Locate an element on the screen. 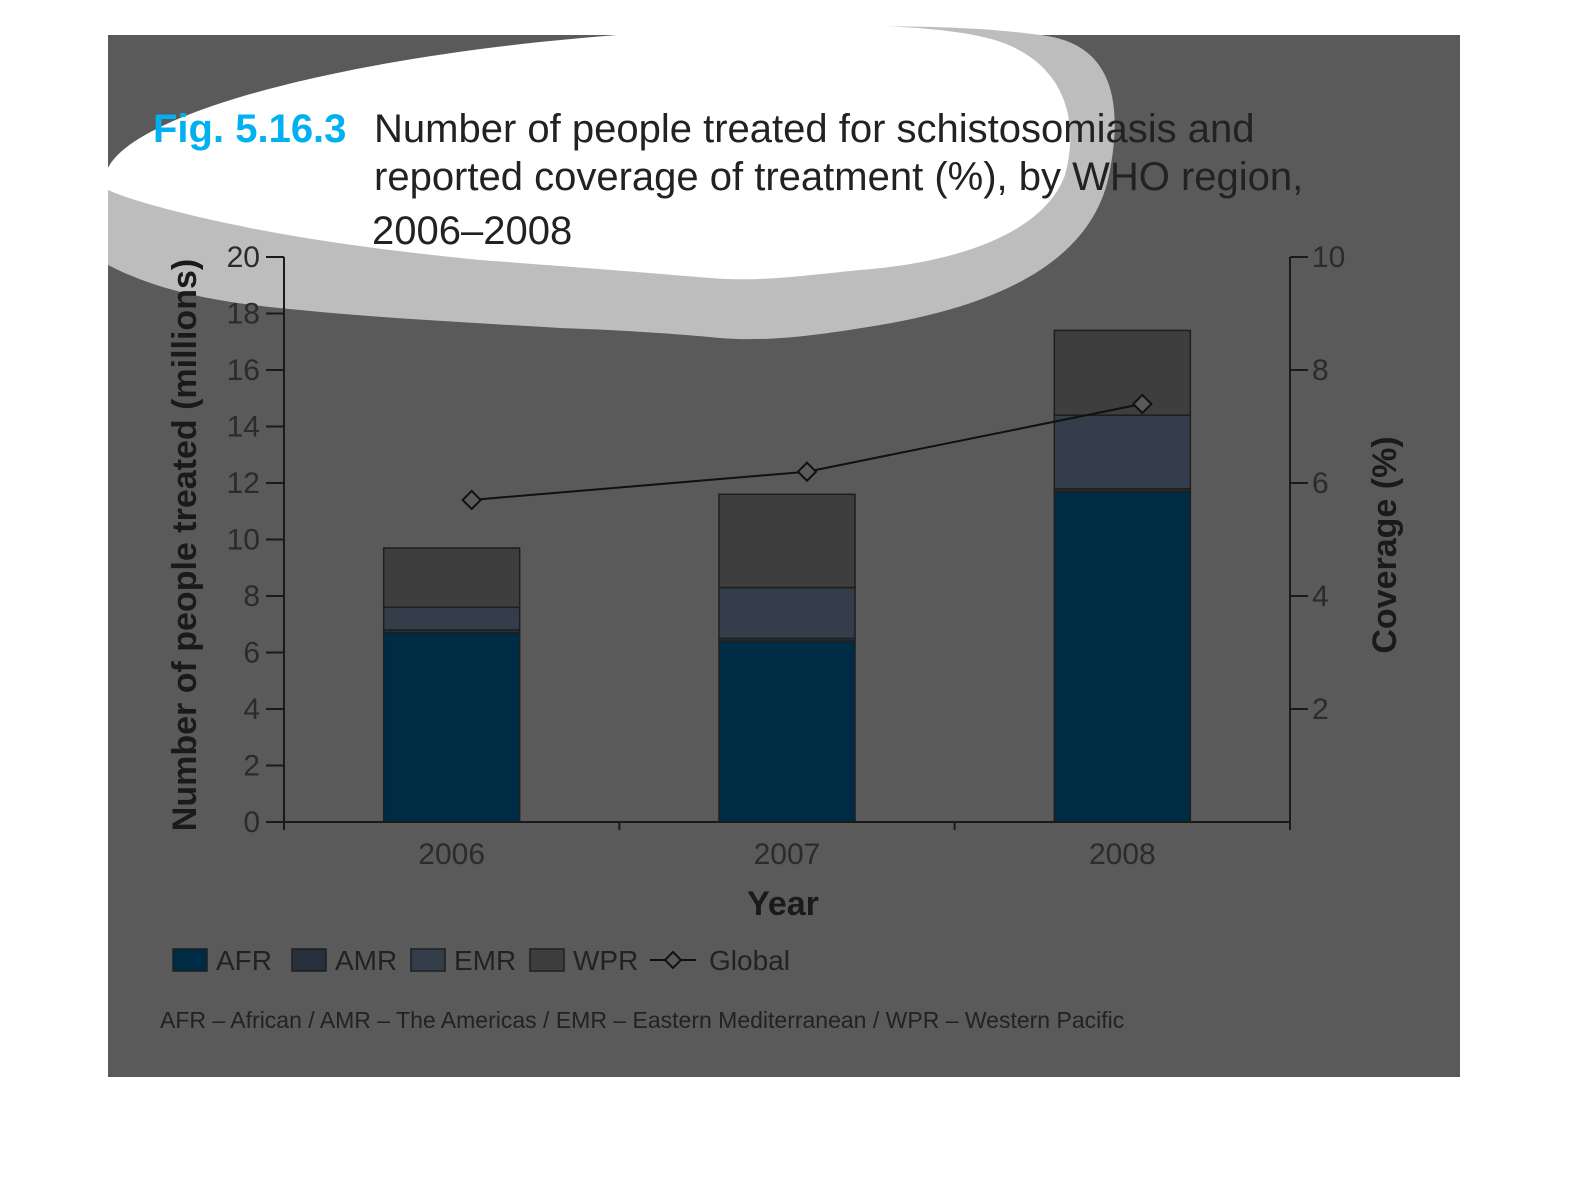 Image resolution: width=1574 pixels, height=1179 pixels. legend-swatch-afr is located at coordinates (190, 960).